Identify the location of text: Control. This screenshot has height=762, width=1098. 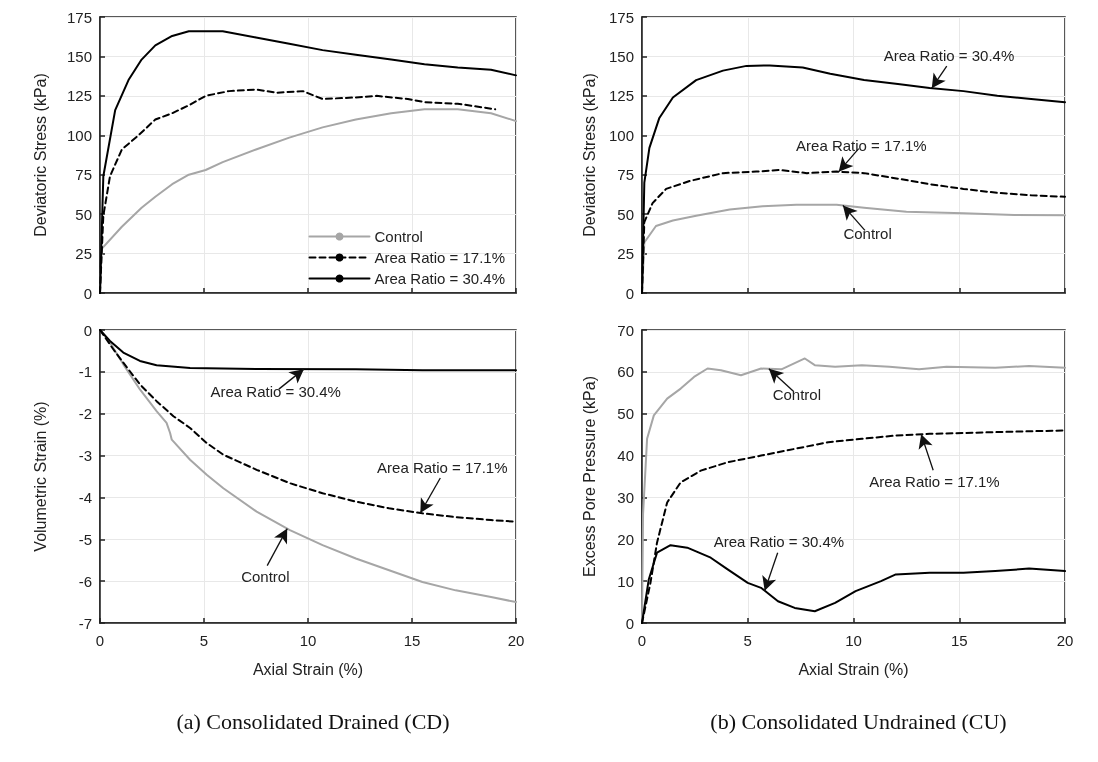
(265, 577).